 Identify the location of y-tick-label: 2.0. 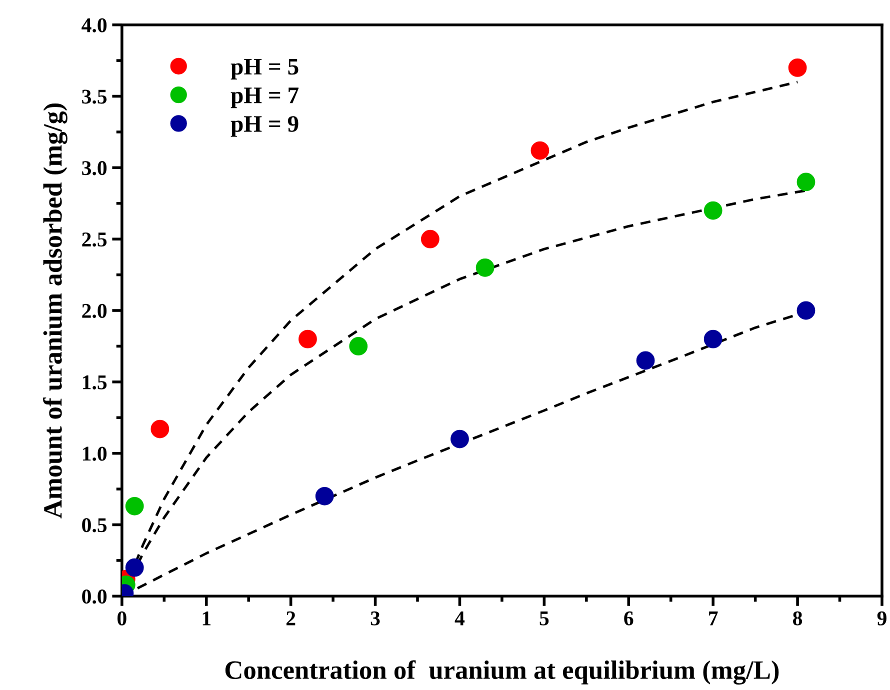
(94, 311).